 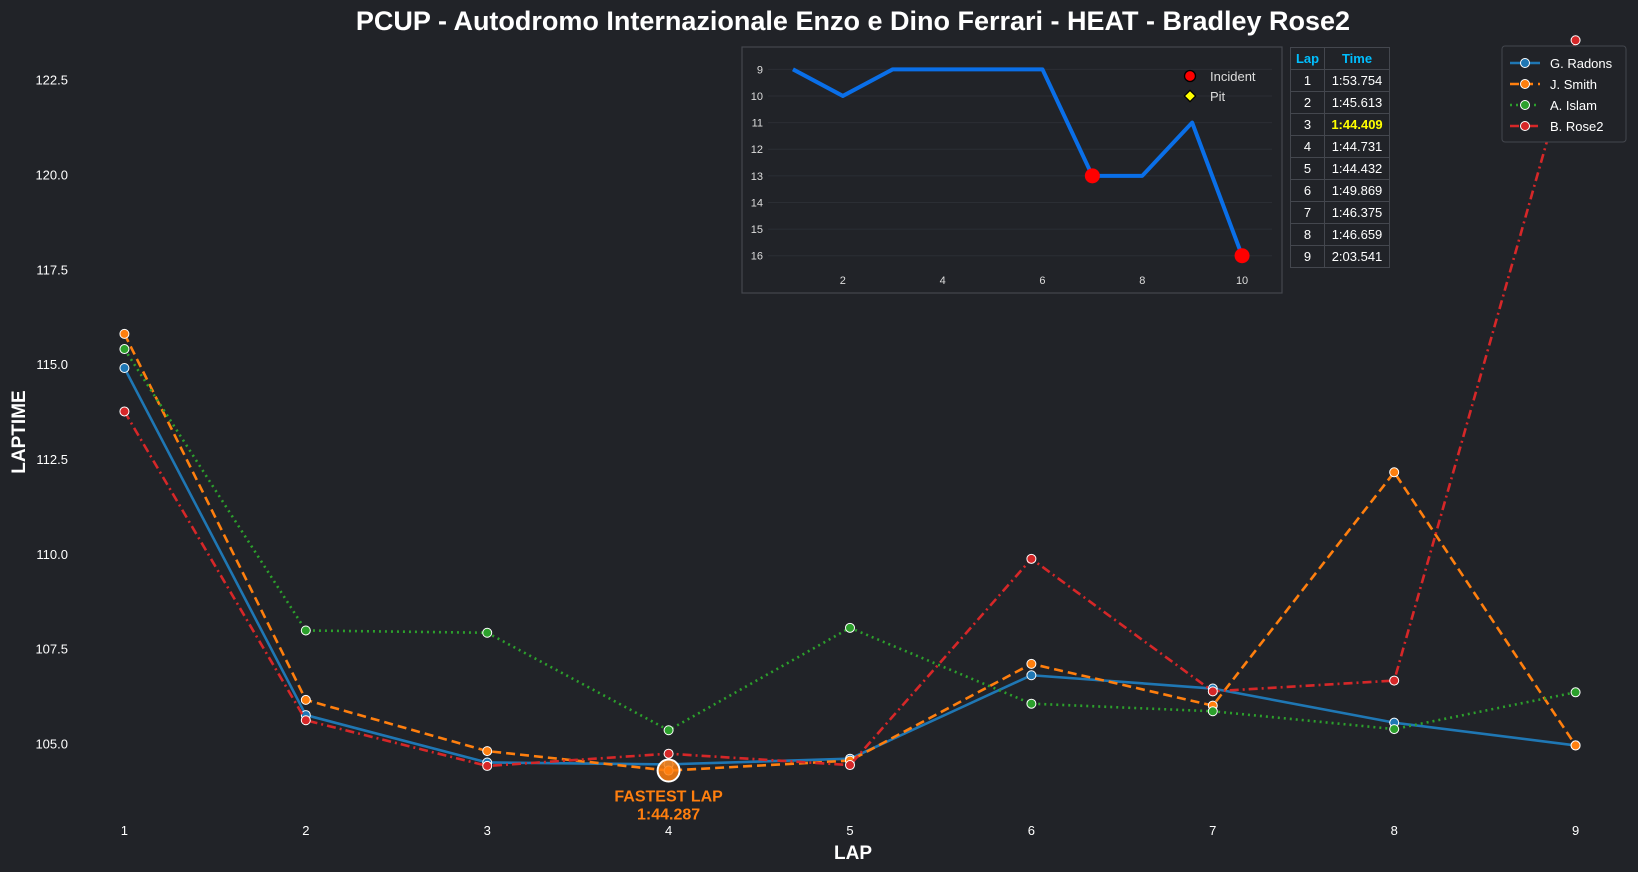 I want to click on table-cell-lap: 8, so click(x=1307, y=234).